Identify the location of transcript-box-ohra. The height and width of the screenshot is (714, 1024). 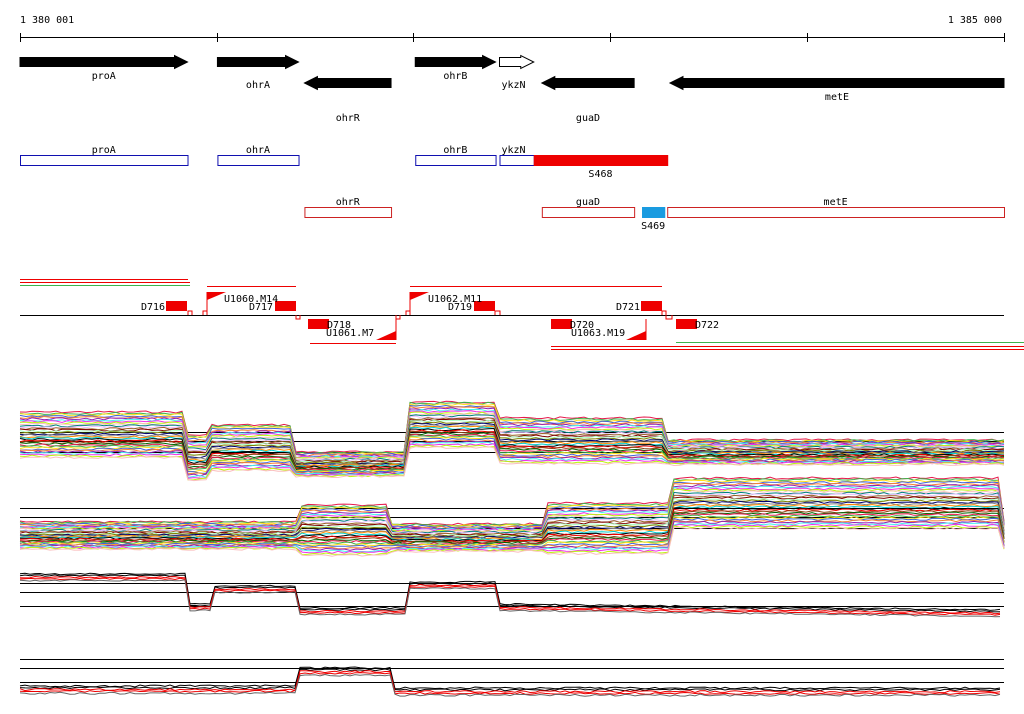
(258, 160).